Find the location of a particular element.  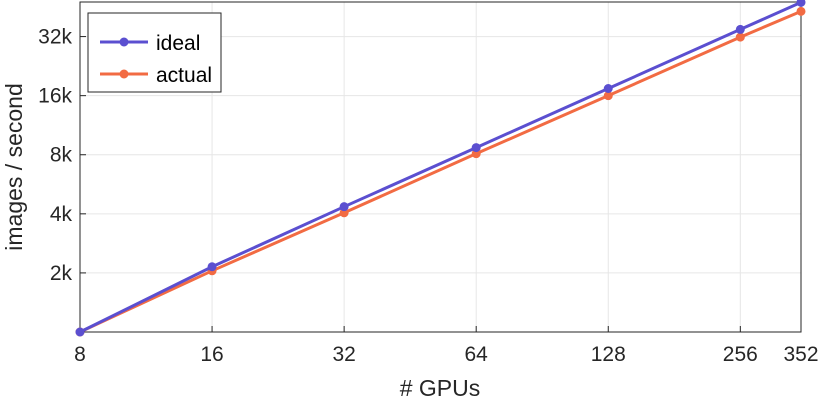

y-tick-label: 4k is located at coordinates (61, 214).